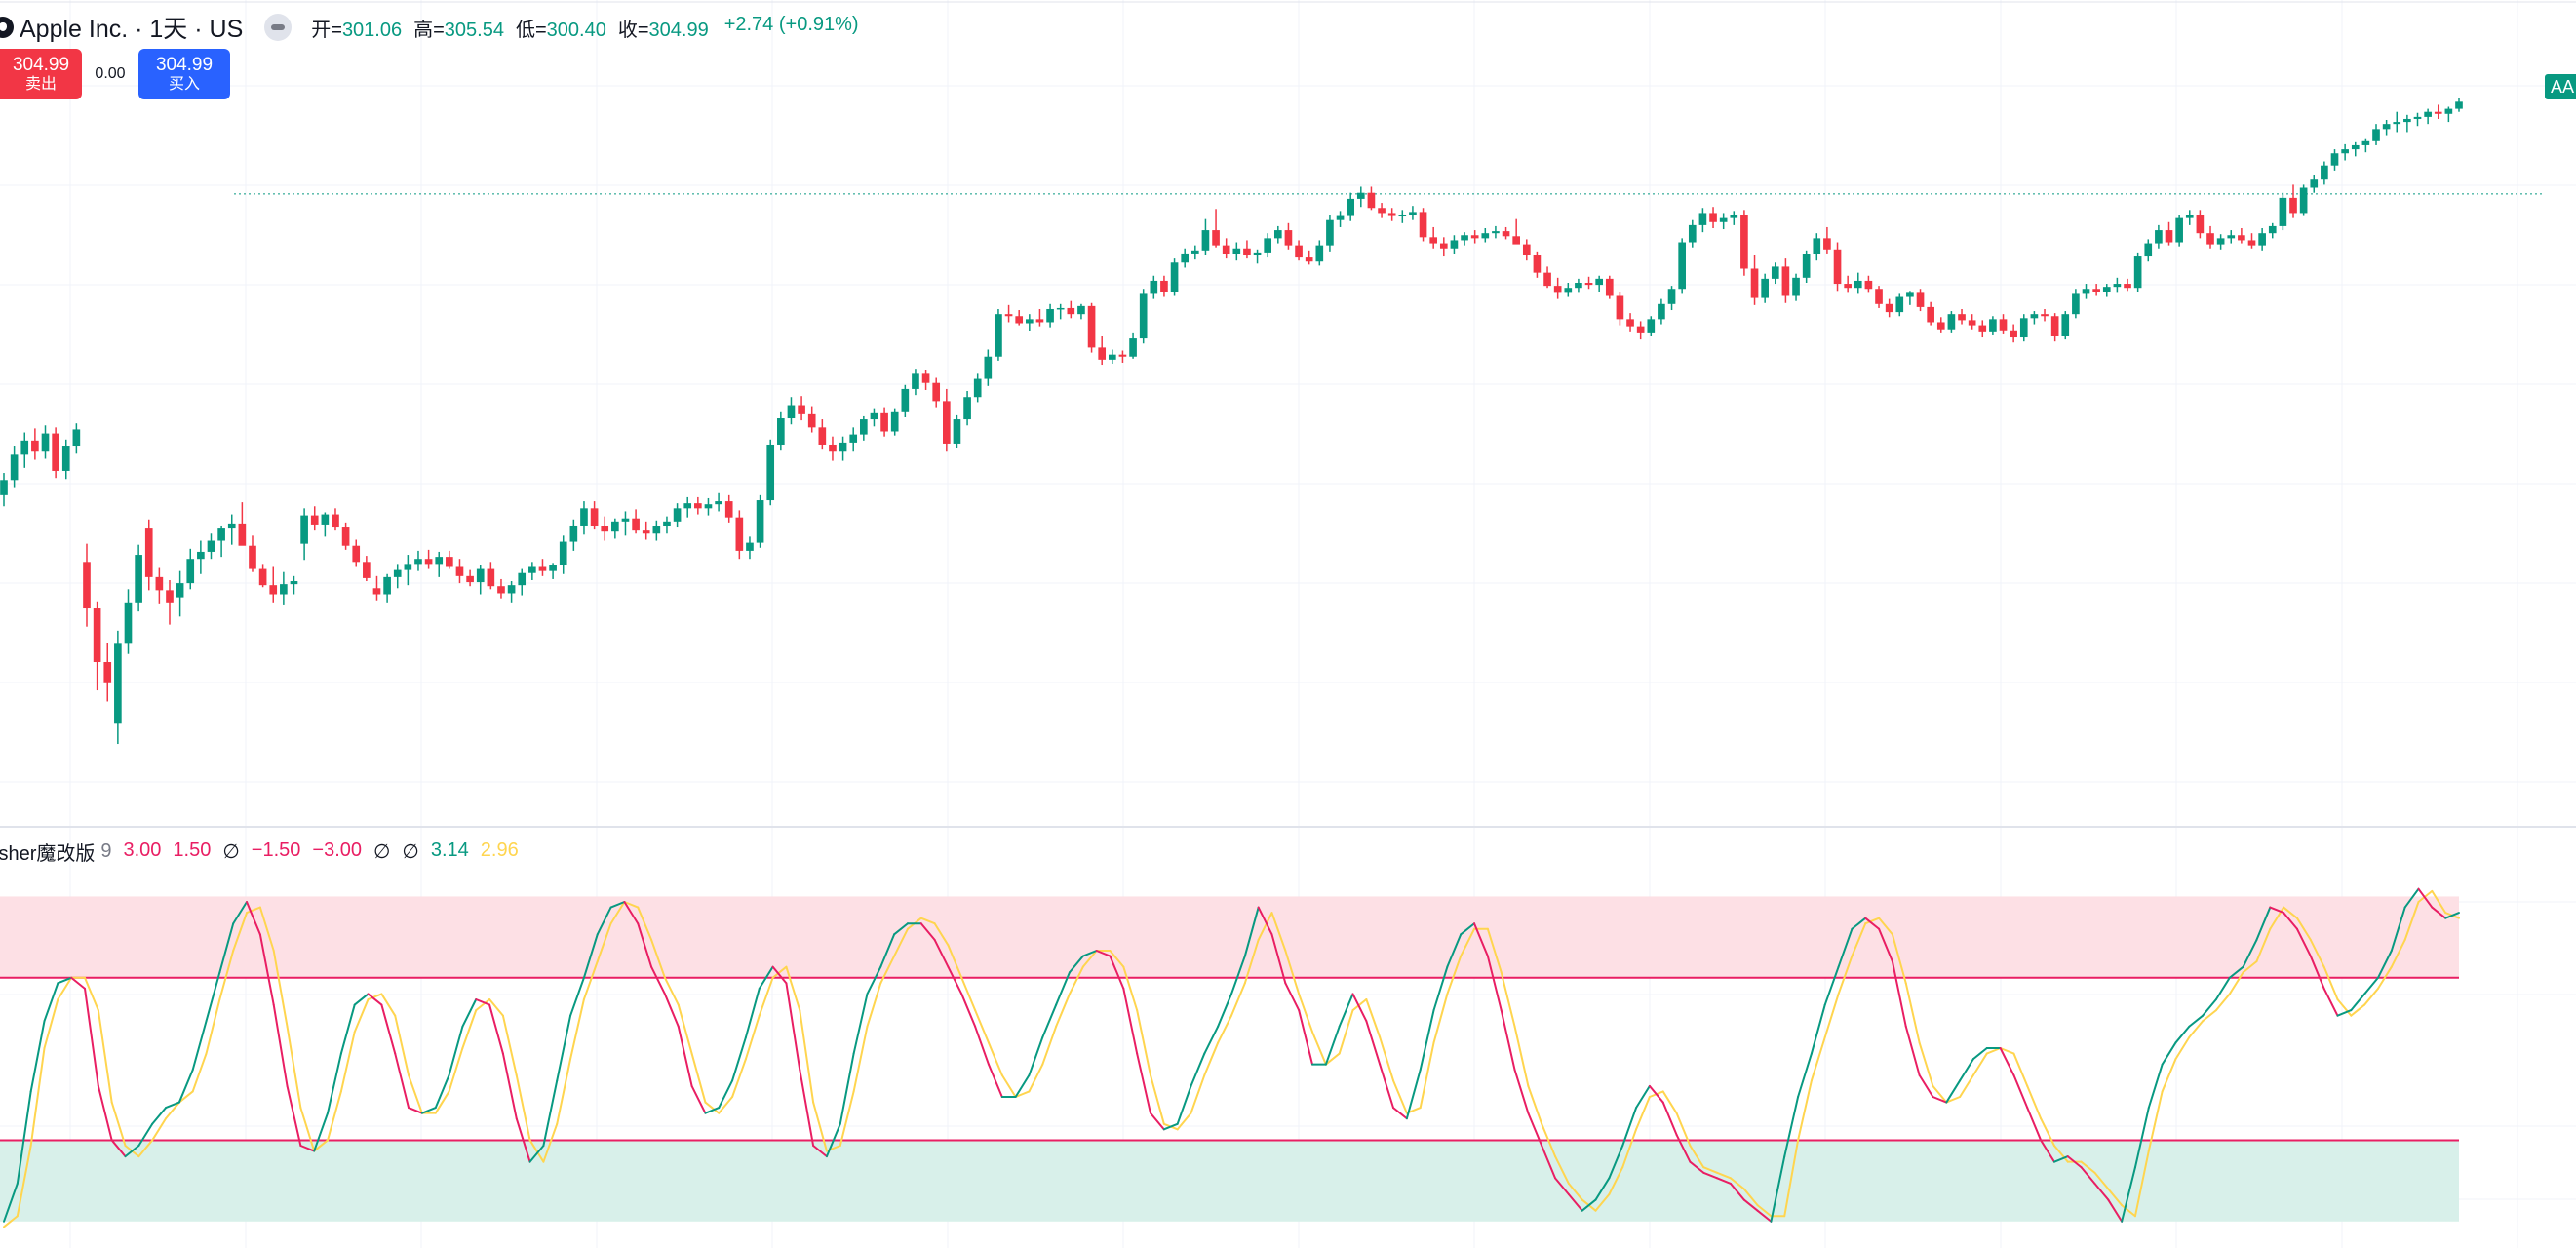  Describe the element at coordinates (132, 29) in the screenshot. I see `symbol-title: Apple Inc. · 1天 · US` at that location.